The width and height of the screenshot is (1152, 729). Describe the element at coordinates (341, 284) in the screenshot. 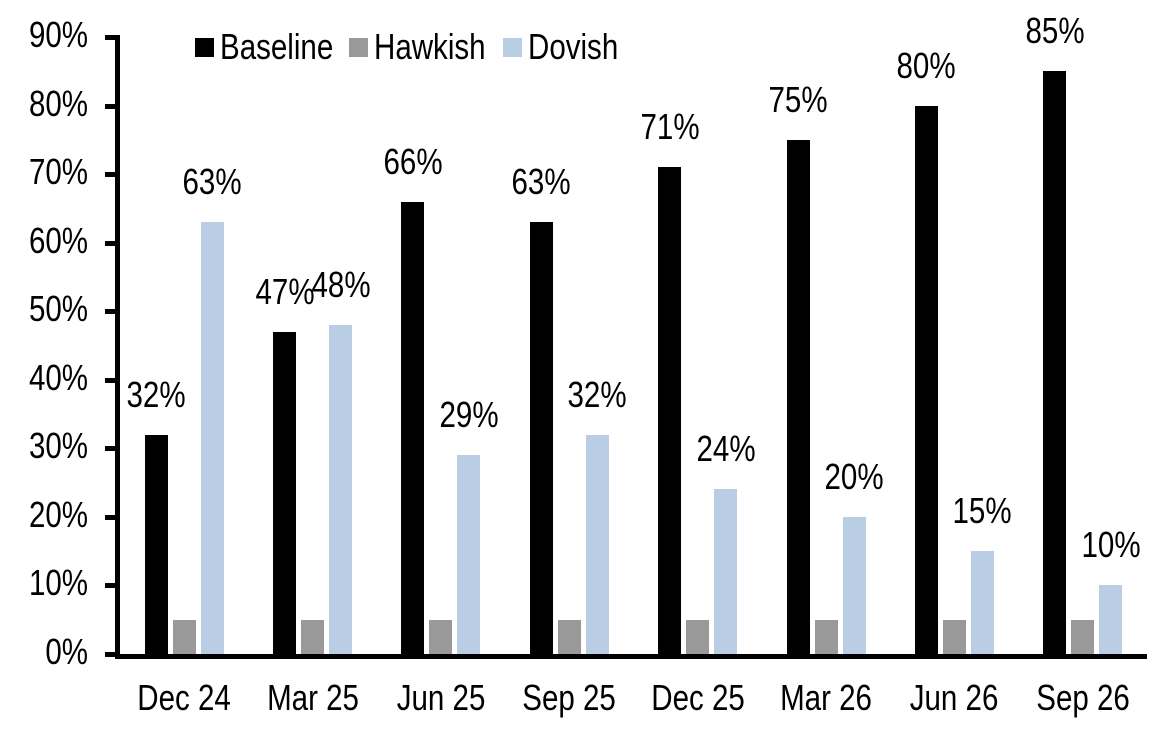

I see `bar-label-dovish: 48%` at that location.